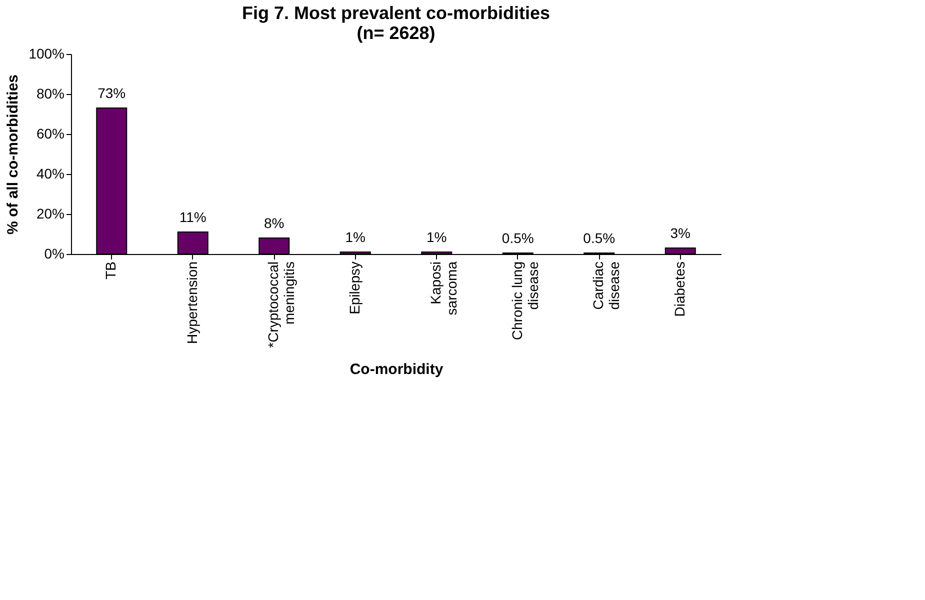 The width and height of the screenshot is (925, 600). Describe the element at coordinates (281, 305) in the screenshot. I see `x-tick-label: *Cryptococcal meningitis` at that location.